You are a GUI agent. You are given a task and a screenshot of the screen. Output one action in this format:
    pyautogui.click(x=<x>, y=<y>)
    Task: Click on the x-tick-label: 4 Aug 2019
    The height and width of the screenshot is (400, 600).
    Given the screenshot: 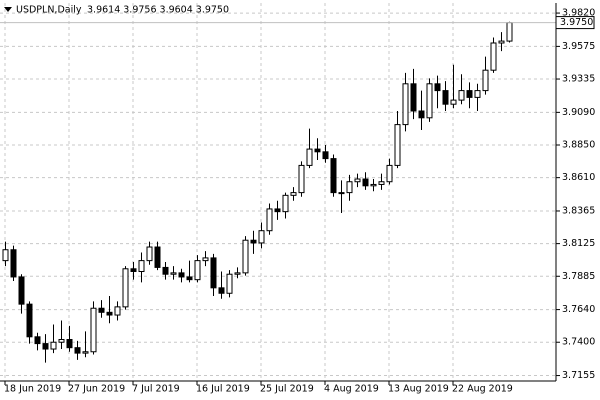 What is the action you would take?
    pyautogui.click(x=351, y=389)
    